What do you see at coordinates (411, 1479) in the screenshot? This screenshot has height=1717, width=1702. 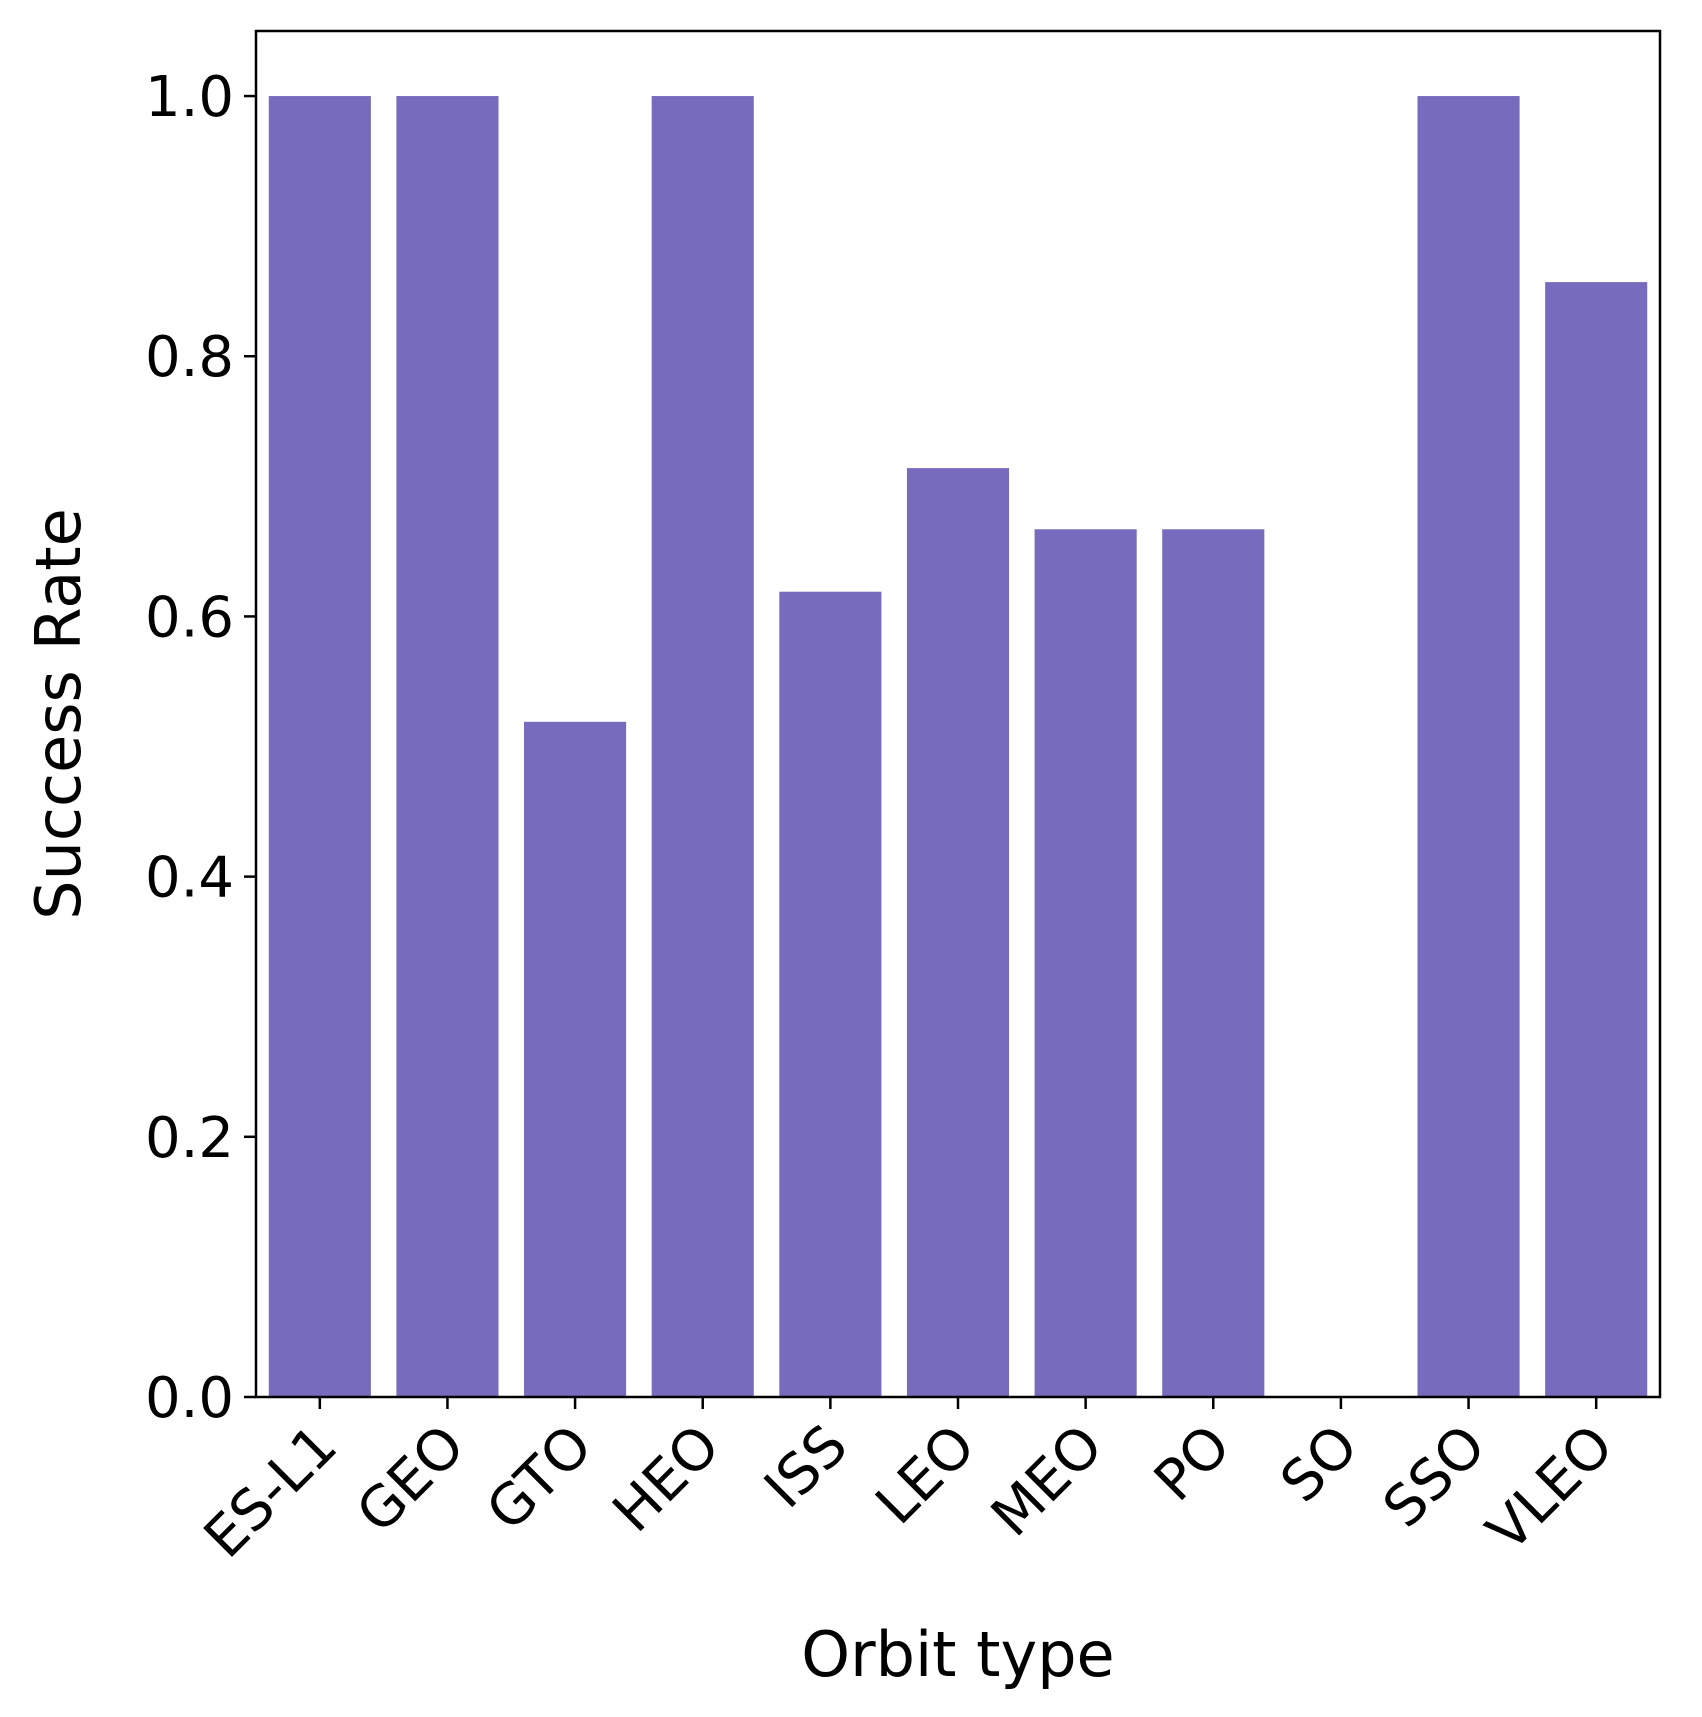 I see `x-tick-label: GEO` at bounding box center [411, 1479].